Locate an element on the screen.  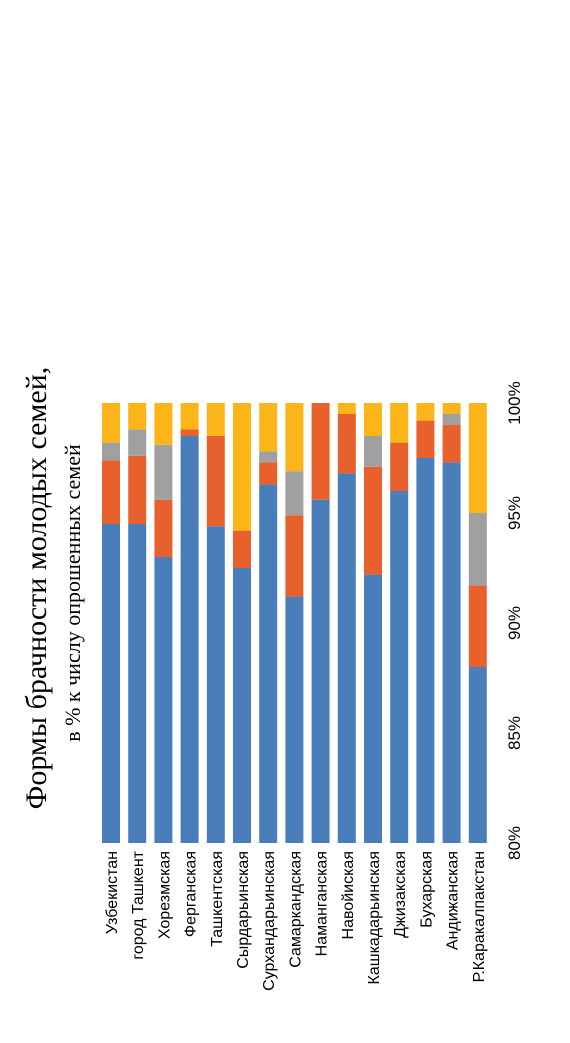
x-tick-label: 80% is located at coordinates (514, 843).